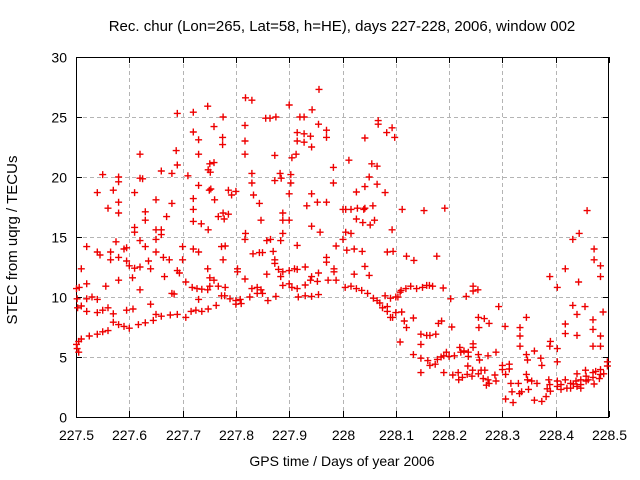 The image size is (640, 480). I want to click on x-tick-label: 228, so click(344, 435).